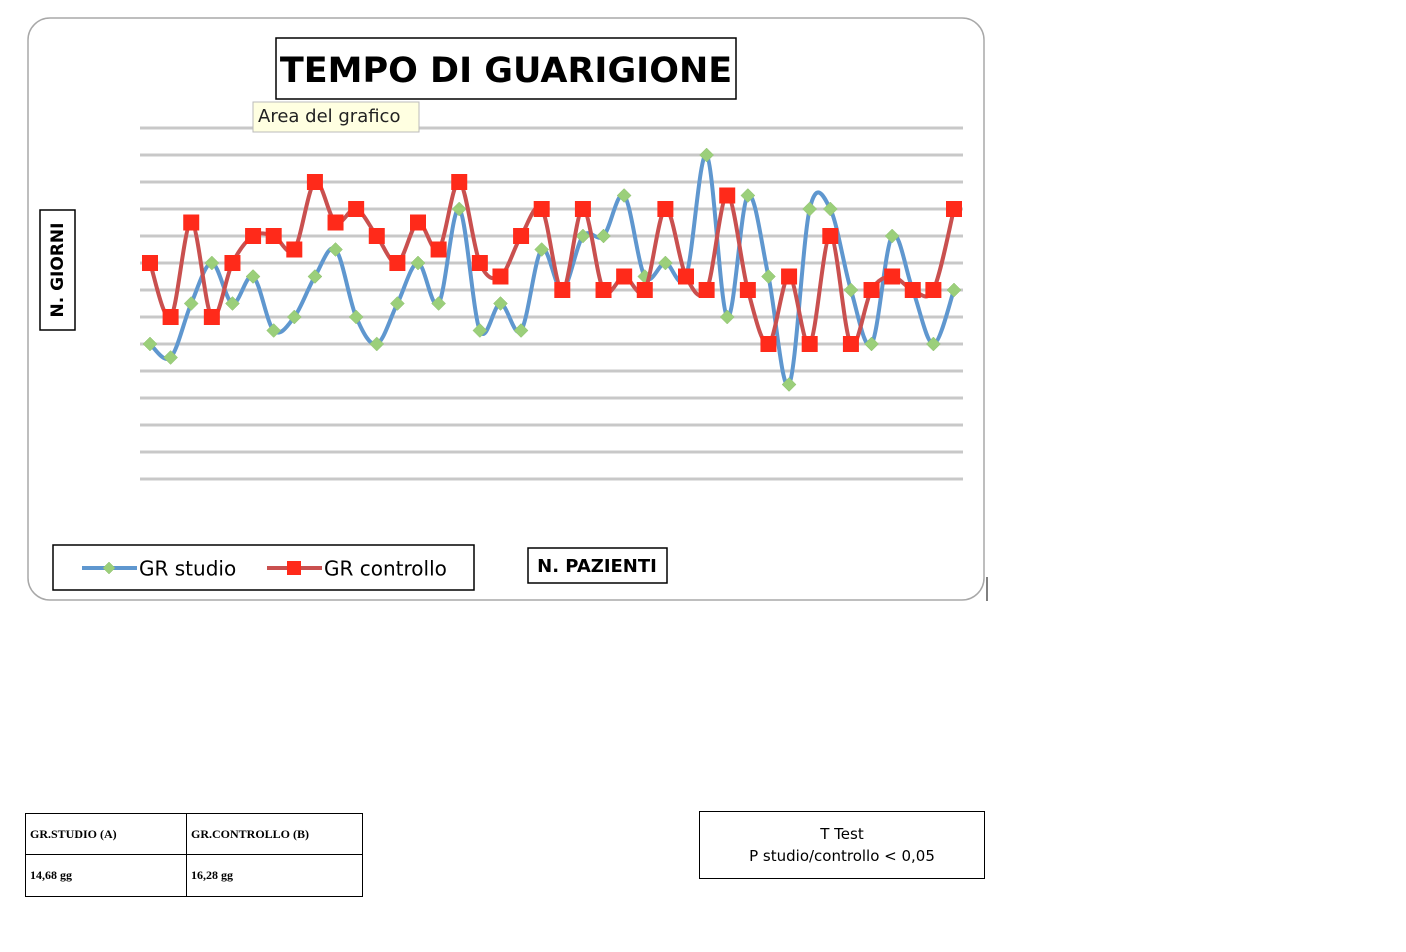  I want to click on x-label-box, so click(597, 565).